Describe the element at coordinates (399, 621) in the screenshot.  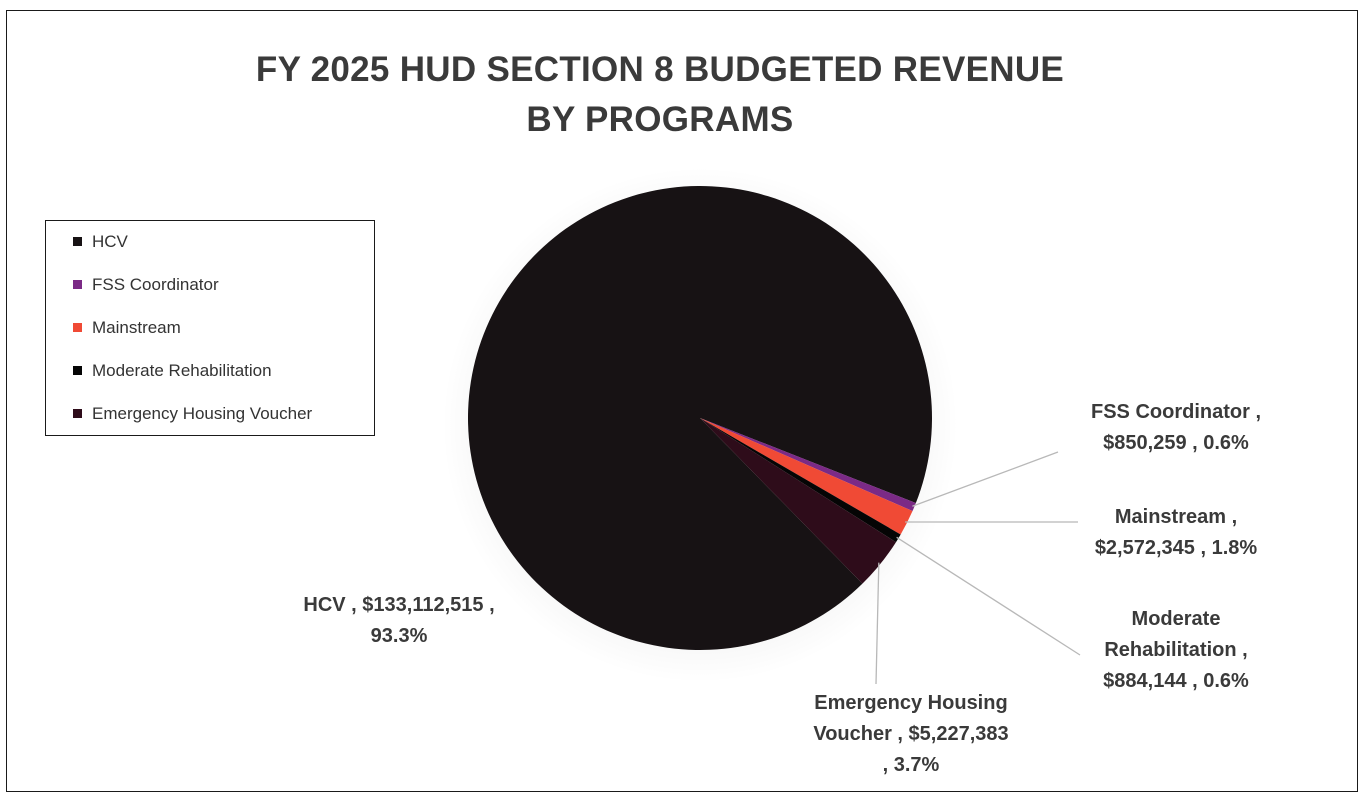
I see `data-label-hcv: HCV , $133,112,515 , 93.3%` at that location.